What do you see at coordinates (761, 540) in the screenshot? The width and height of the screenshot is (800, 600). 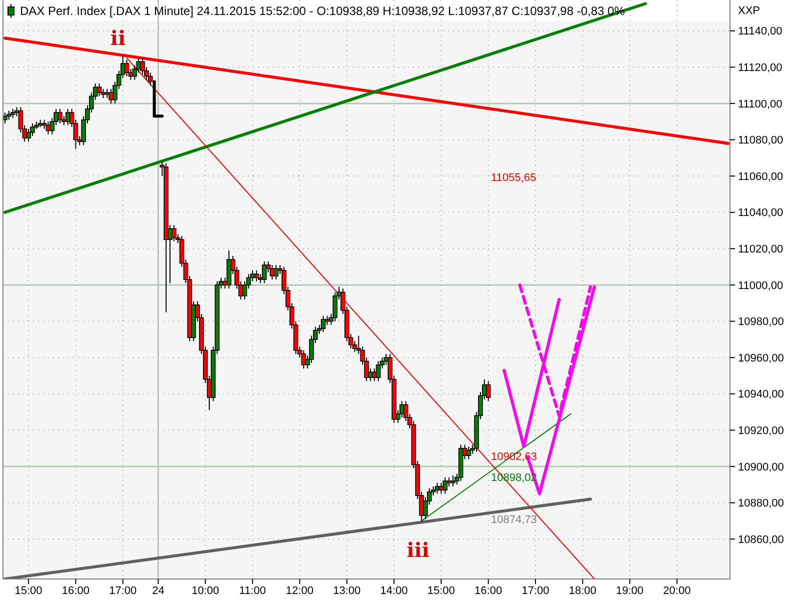 I see `y-tick-label: 10860,00` at bounding box center [761, 540].